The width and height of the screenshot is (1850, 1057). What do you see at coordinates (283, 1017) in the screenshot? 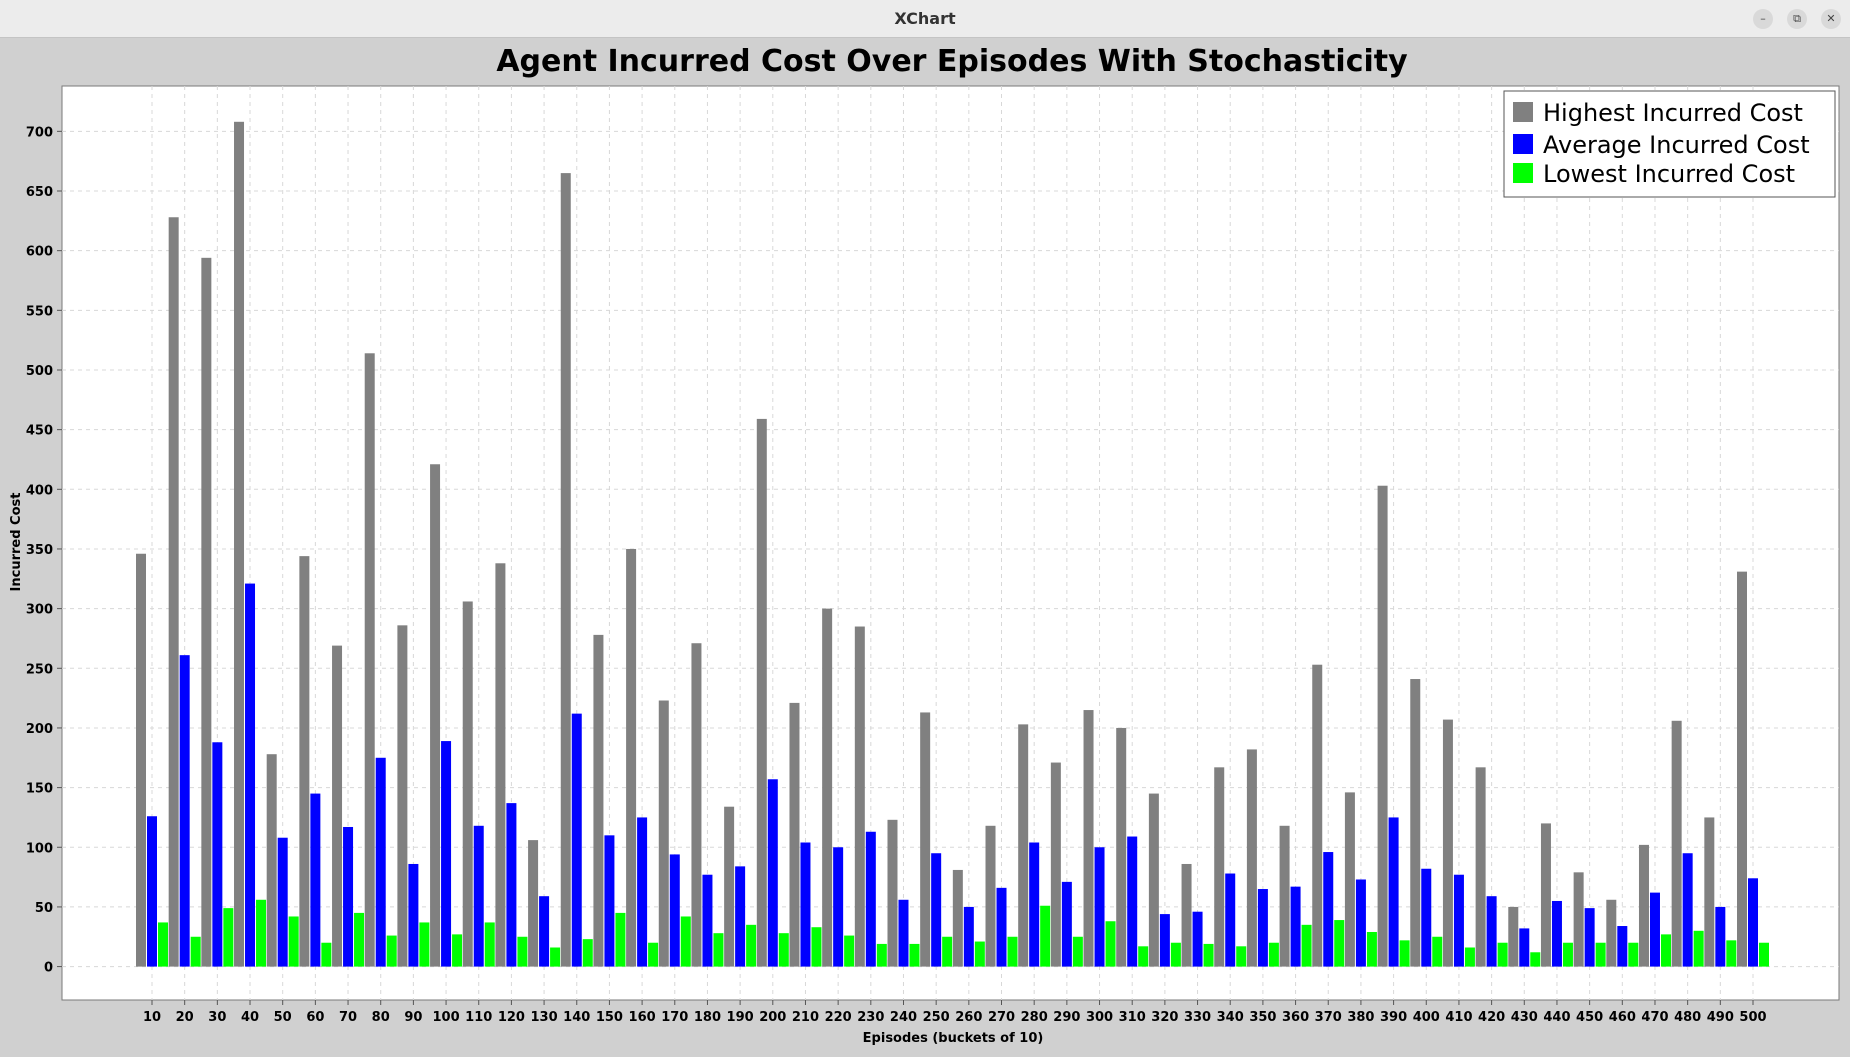
I see `x-tick-label: 50` at bounding box center [283, 1017].